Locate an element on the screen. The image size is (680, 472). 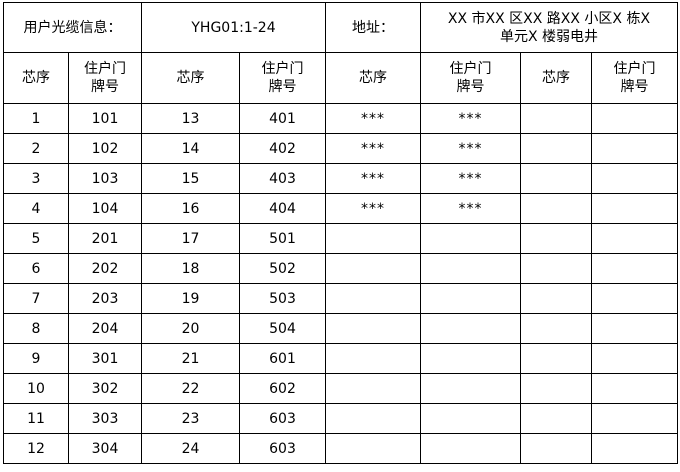
cell-door-1: 204 is located at coordinates (105, 328).